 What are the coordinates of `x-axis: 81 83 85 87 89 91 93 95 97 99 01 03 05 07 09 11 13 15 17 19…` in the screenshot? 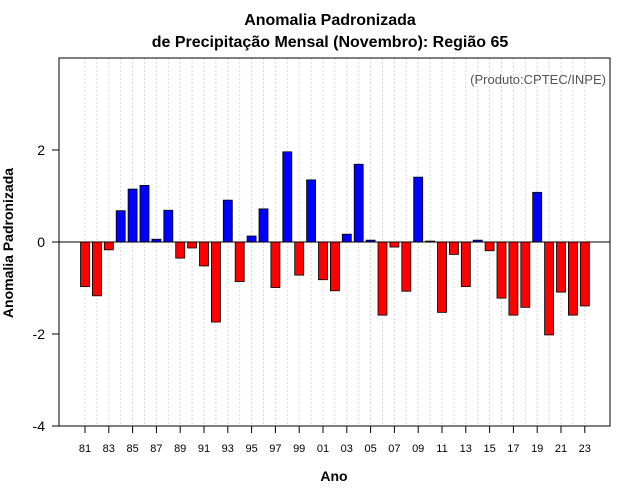 It's located at (335, 440).